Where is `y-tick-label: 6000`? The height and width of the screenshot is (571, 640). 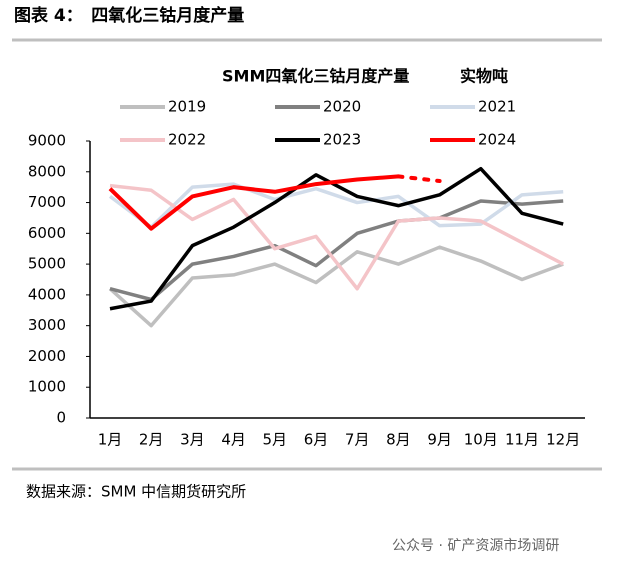 y-tick-label: 6000 is located at coordinates (47, 233).